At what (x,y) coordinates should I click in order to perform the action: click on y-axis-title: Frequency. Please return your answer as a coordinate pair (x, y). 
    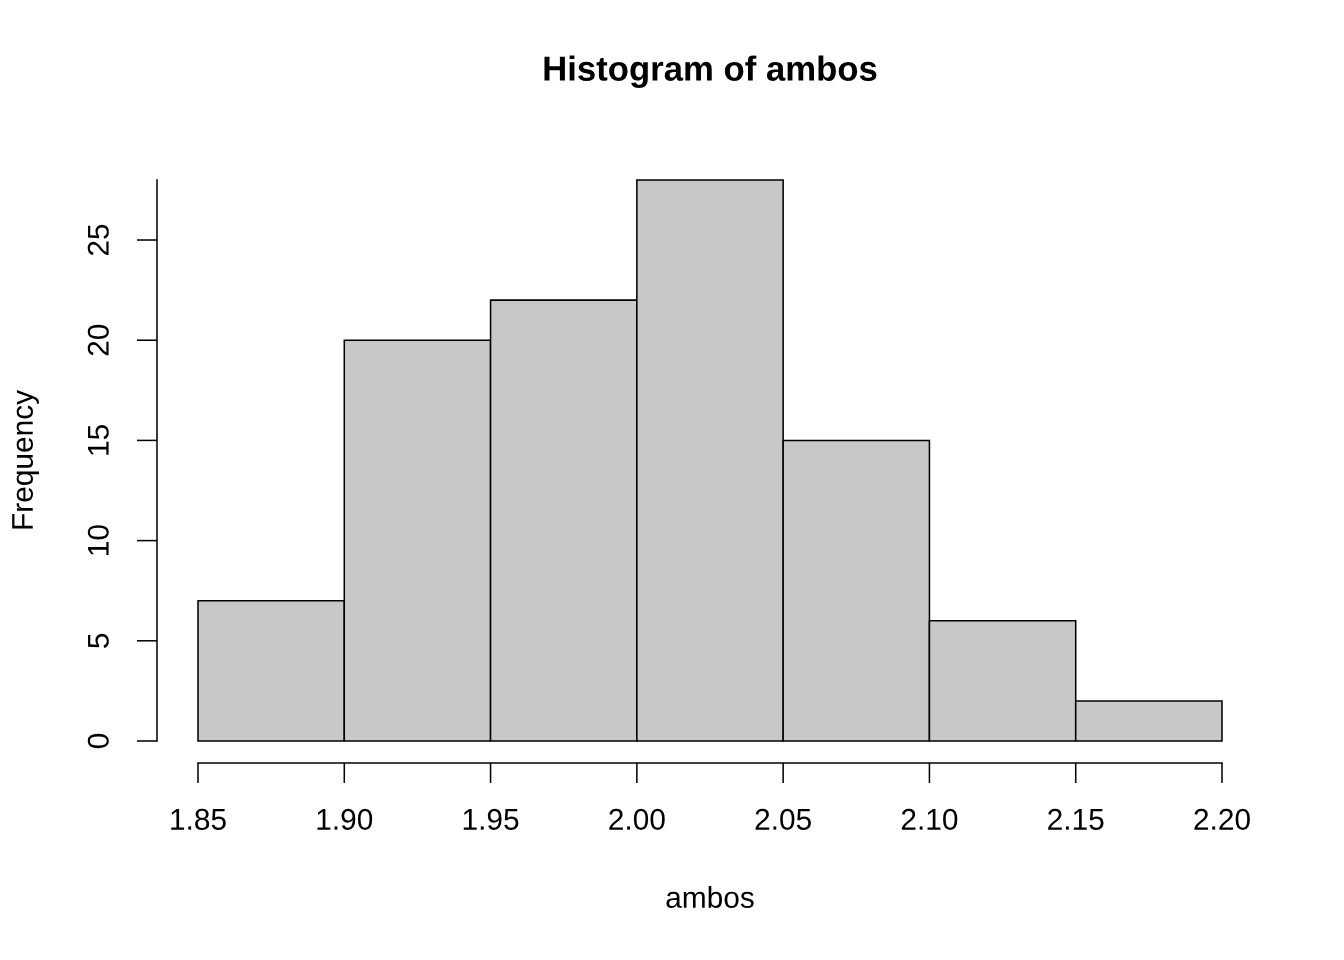
    Looking at the image, I should click on (25, 459).